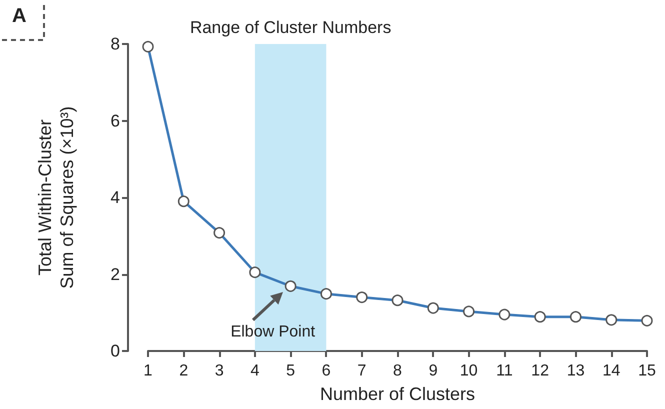 The height and width of the screenshot is (409, 665). What do you see at coordinates (115, 120) in the screenshot?
I see `y-tick-label: 6` at bounding box center [115, 120].